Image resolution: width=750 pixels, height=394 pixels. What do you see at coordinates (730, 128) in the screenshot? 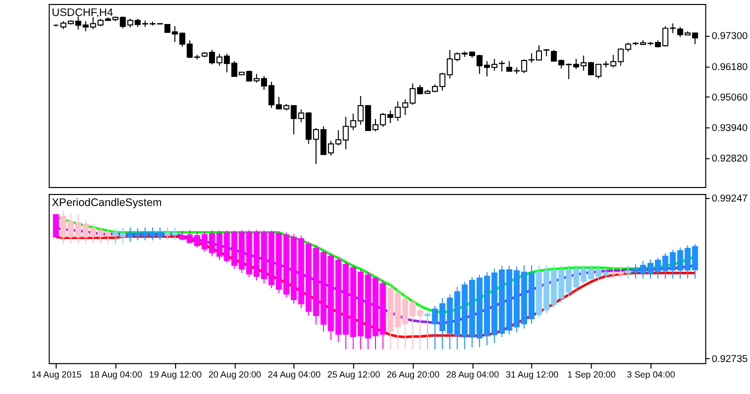
I see `y-tick-label: 0.93940` at bounding box center [730, 128].